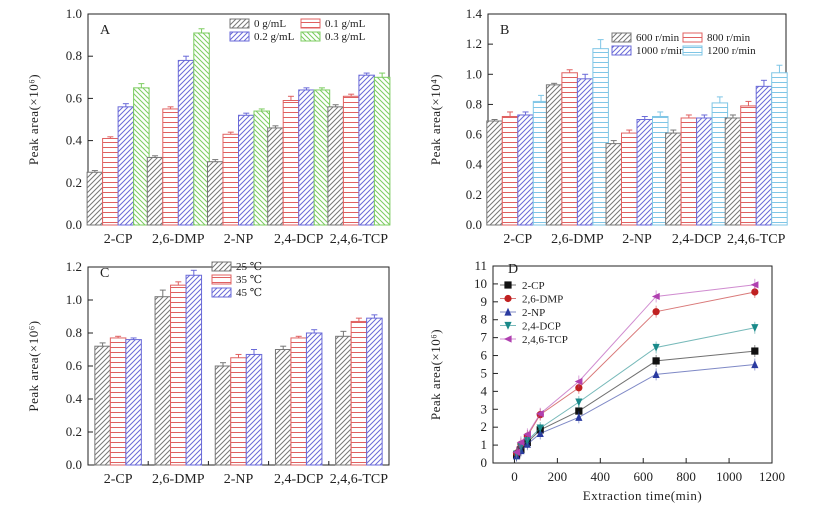  I want to click on panel-b-bar-800-r-min-2-np, so click(629, 179).